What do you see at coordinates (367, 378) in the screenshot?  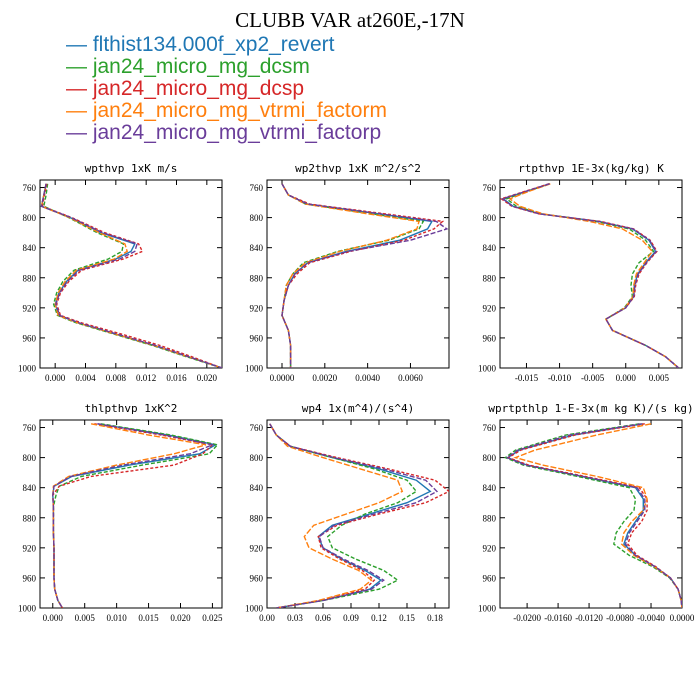 I see `x-tick-label: 0.0040` at bounding box center [367, 378].